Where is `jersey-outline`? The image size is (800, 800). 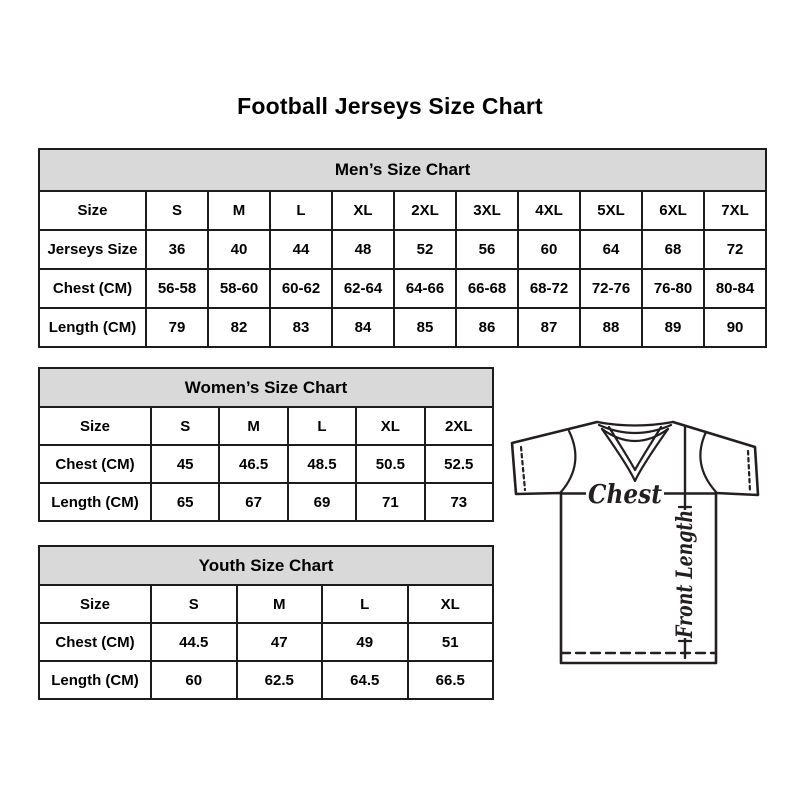 jersey-outline is located at coordinates (635, 542).